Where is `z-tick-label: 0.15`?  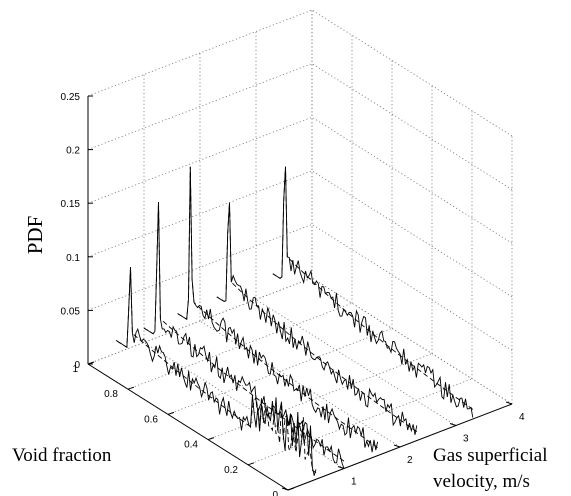
z-tick-label: 0.15 is located at coordinates (71, 204).